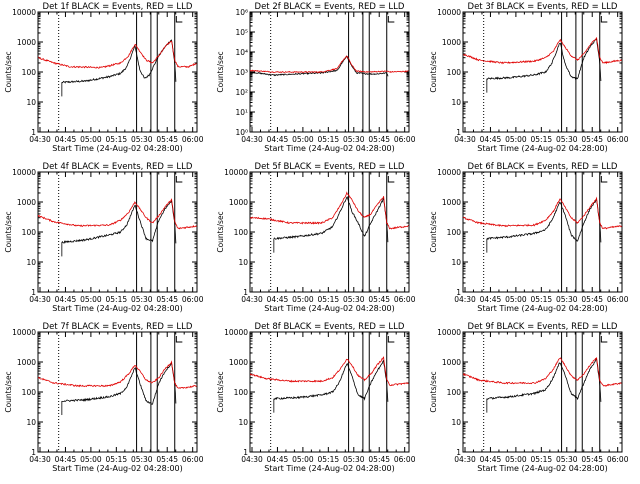  Describe the element at coordinates (241, 52) in the screenshot. I see `y-tick-label: 10⁴` at that location.